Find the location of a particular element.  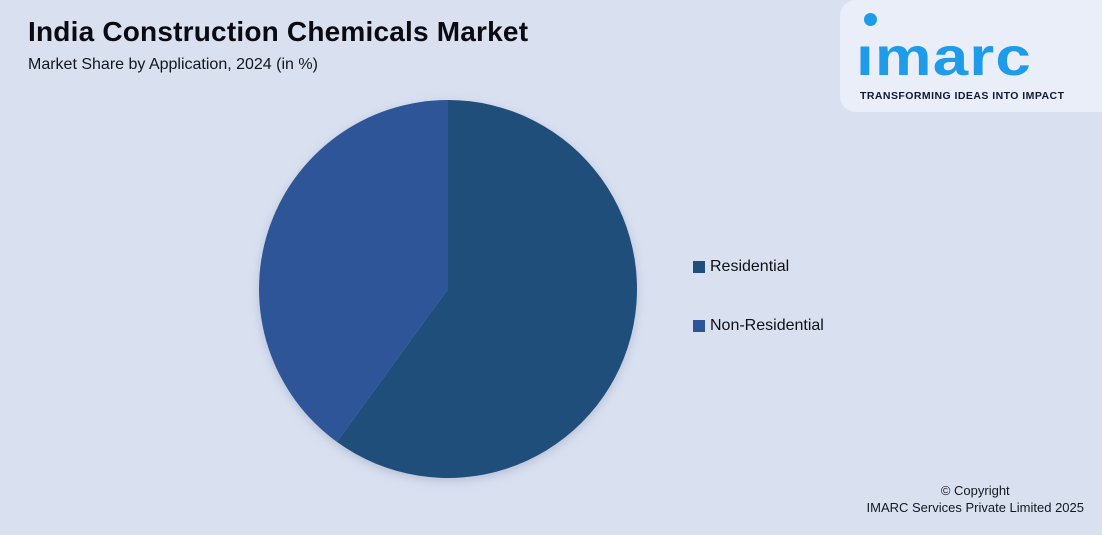

logo-brand-text: ımarc is located at coordinates (944, 57).